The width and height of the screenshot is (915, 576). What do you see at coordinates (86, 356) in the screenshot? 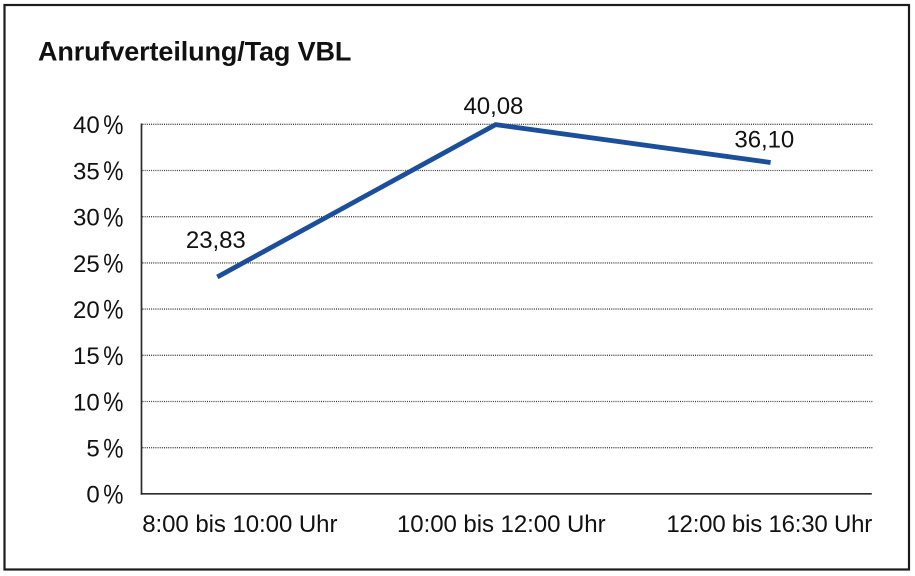
I see `svg-text: 15` at bounding box center [86, 356].